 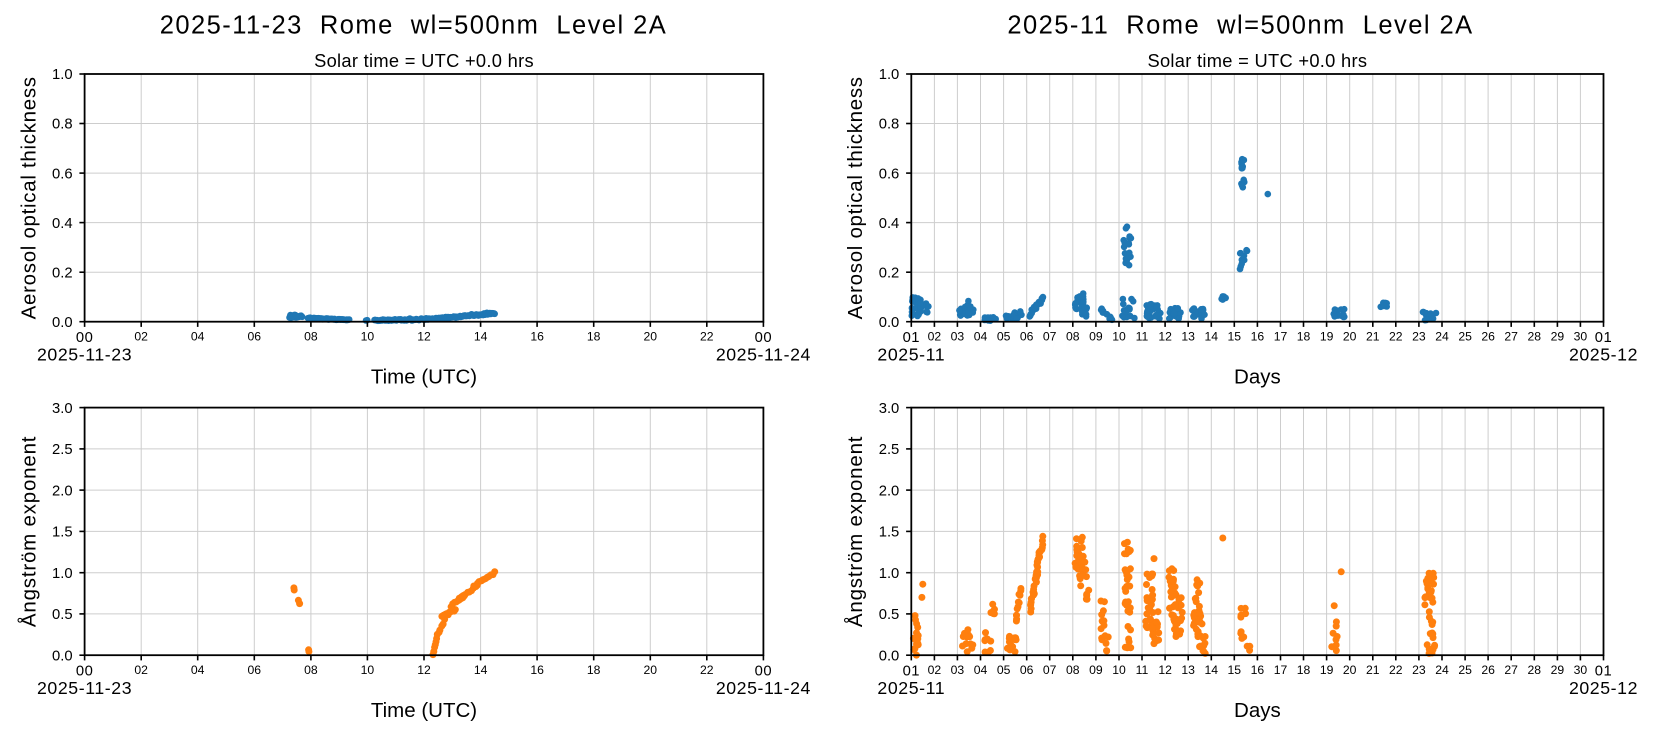 I want to click on svg-text: 29, so click(x=1558, y=336).